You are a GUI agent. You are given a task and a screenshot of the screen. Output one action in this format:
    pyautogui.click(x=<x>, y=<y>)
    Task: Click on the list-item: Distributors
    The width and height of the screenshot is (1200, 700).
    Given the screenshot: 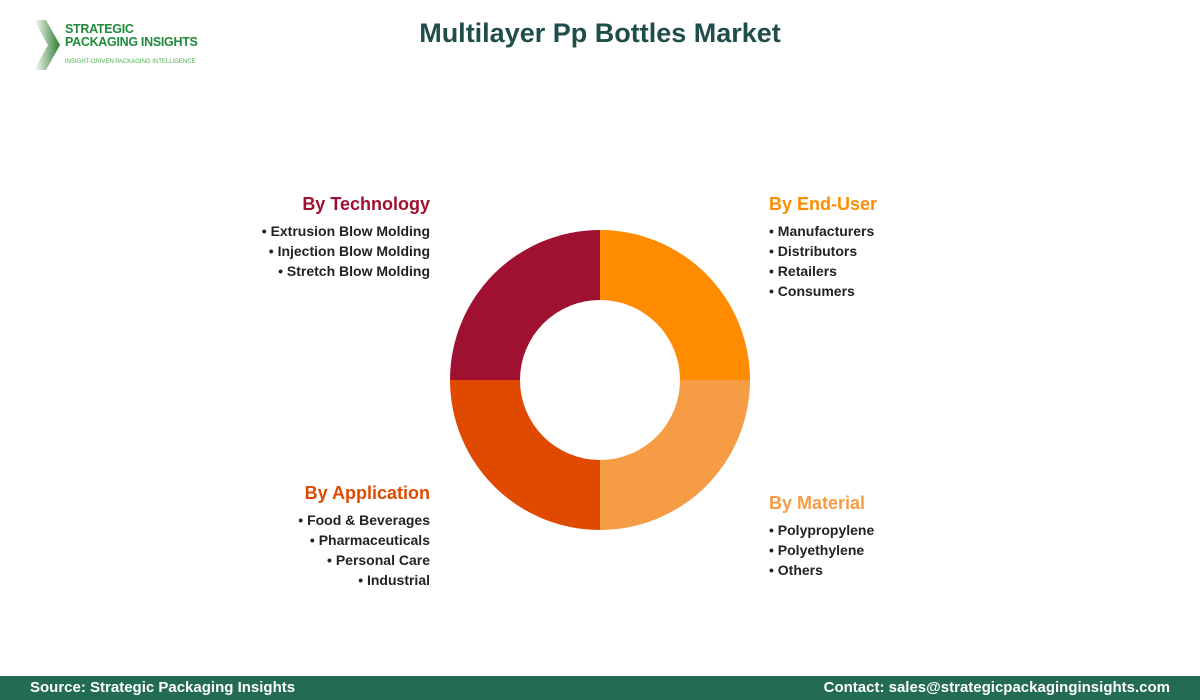 What is the action you would take?
    pyautogui.click(x=823, y=251)
    